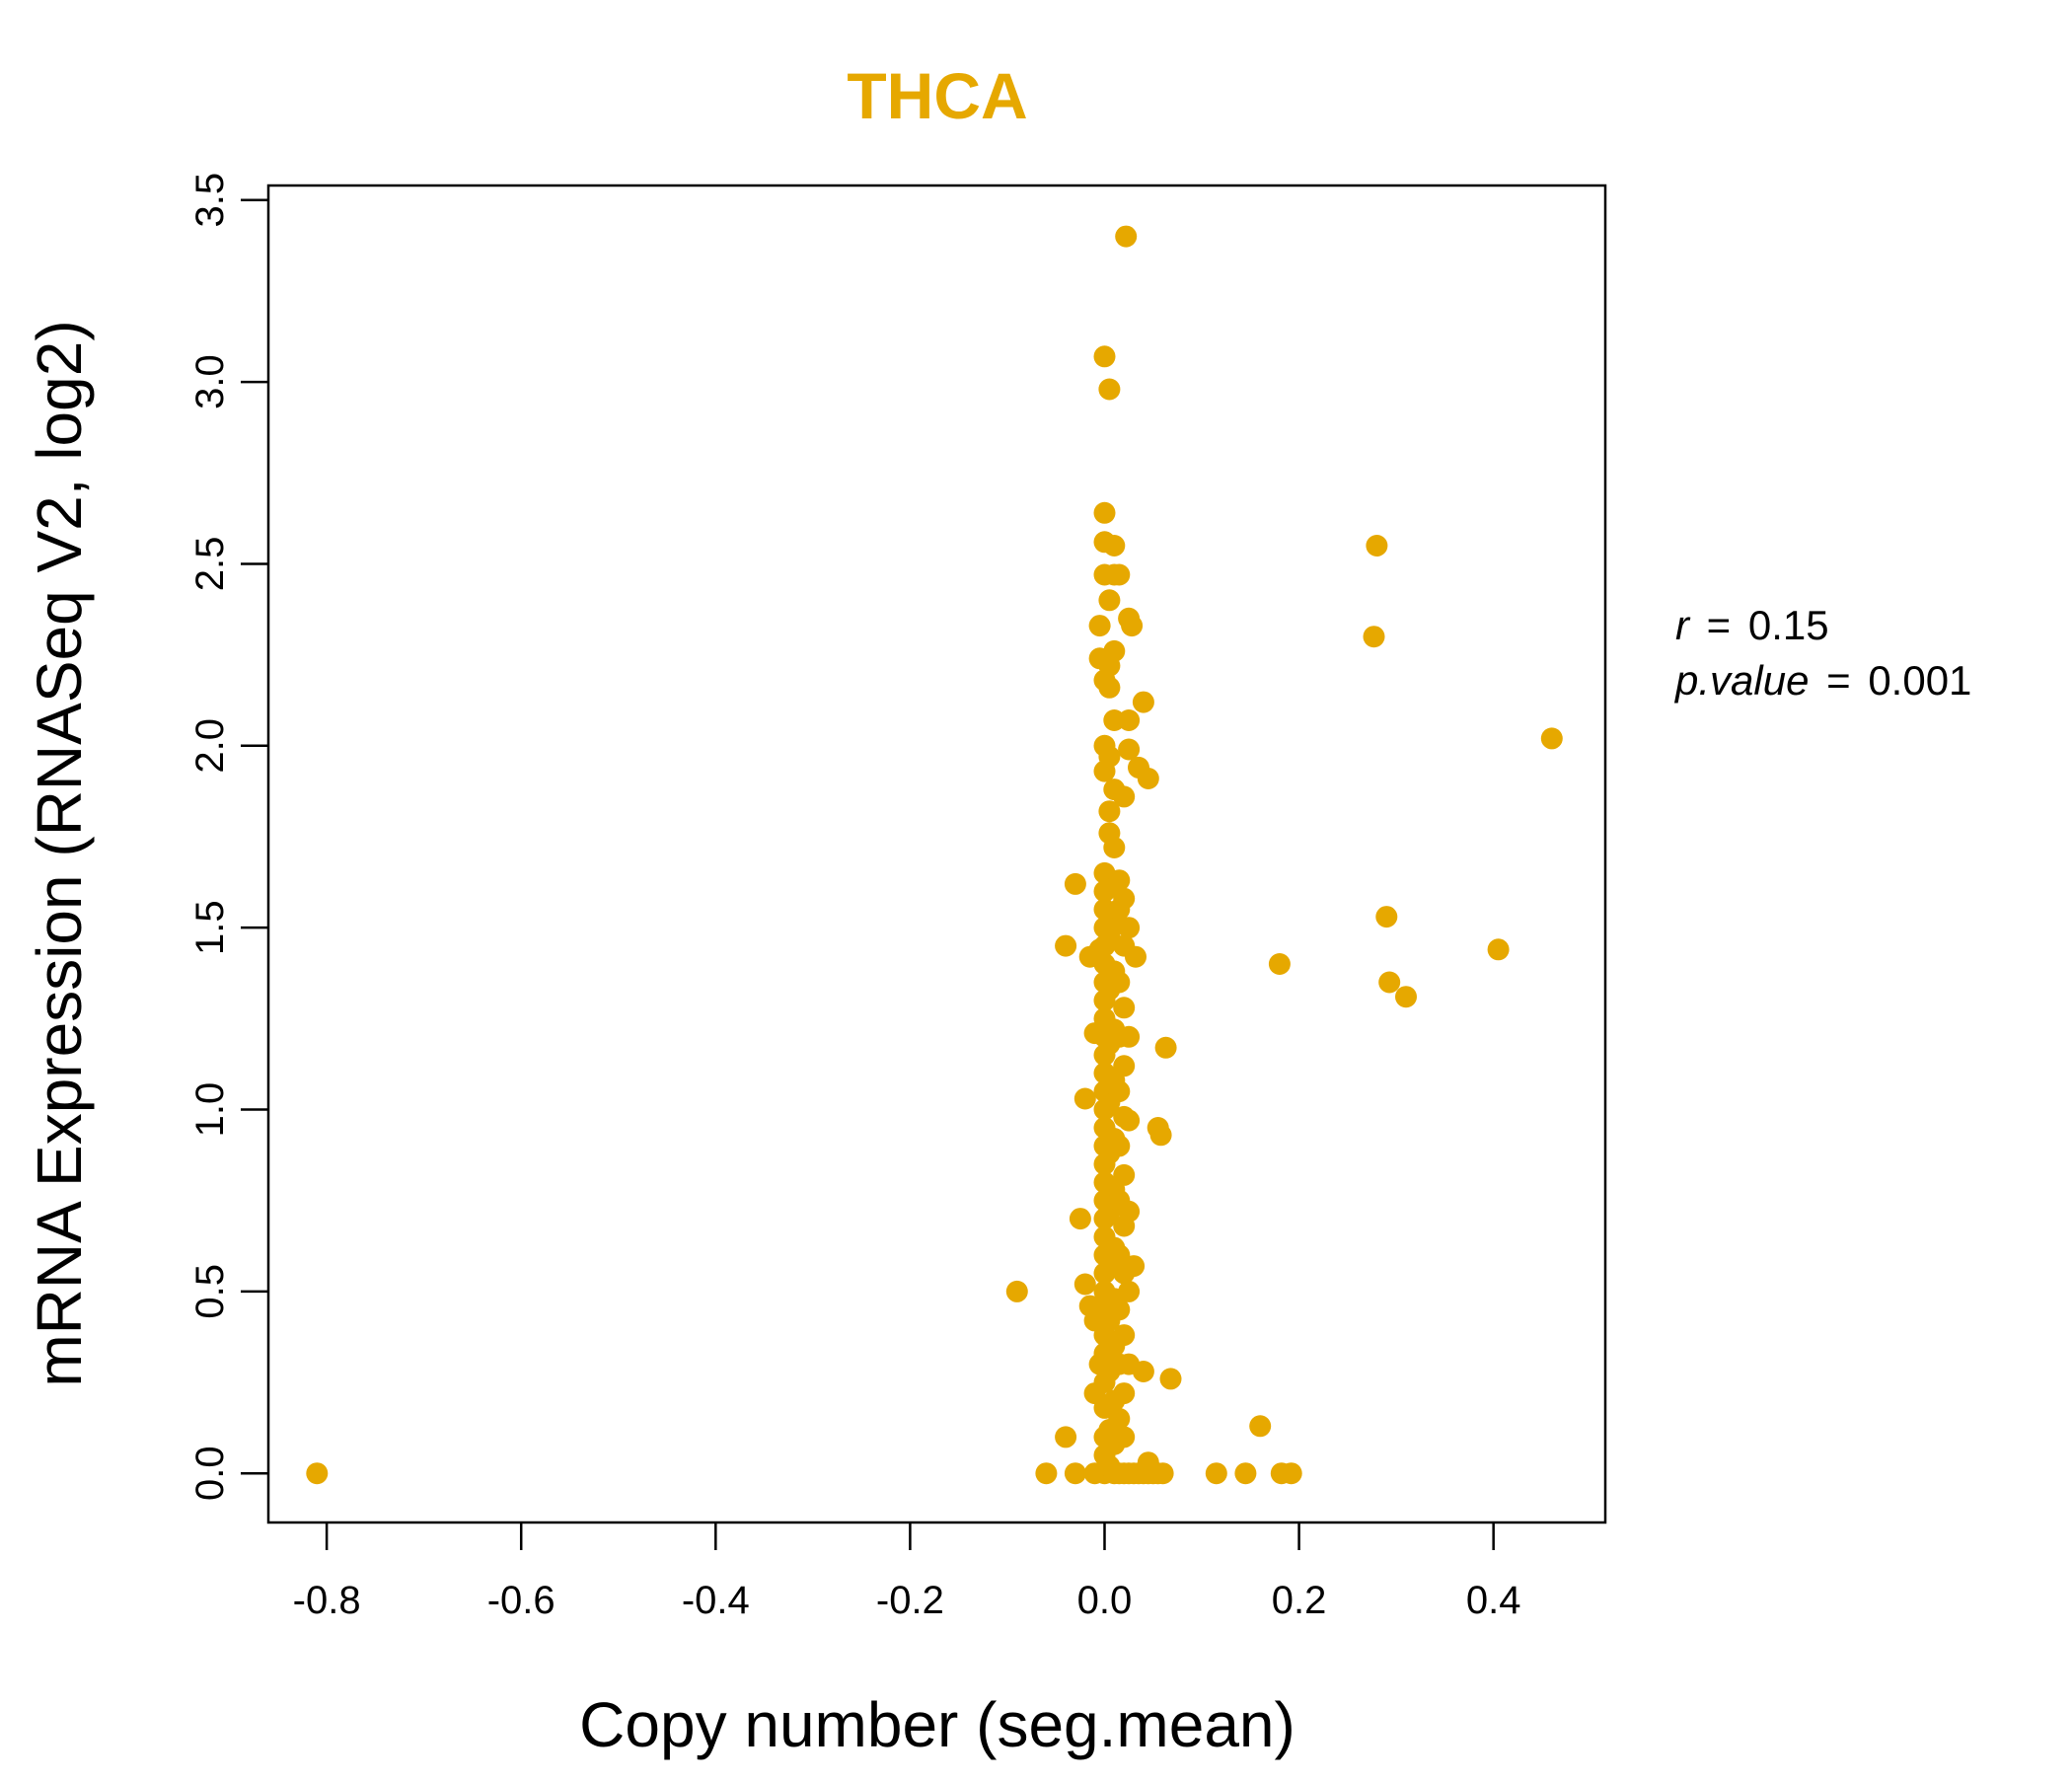  Describe the element at coordinates (1741, 680) in the screenshot. I see `p-label: p.value` at that location.